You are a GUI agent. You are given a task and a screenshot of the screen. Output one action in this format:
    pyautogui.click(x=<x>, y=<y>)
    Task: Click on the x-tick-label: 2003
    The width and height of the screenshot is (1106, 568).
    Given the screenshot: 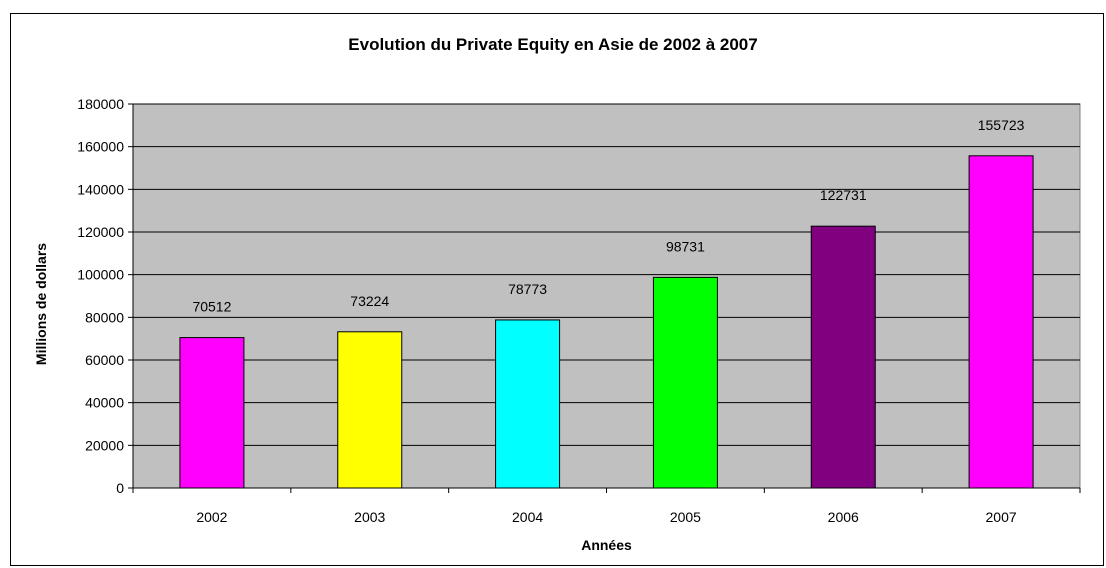 What is the action you would take?
    pyautogui.click(x=369, y=517)
    